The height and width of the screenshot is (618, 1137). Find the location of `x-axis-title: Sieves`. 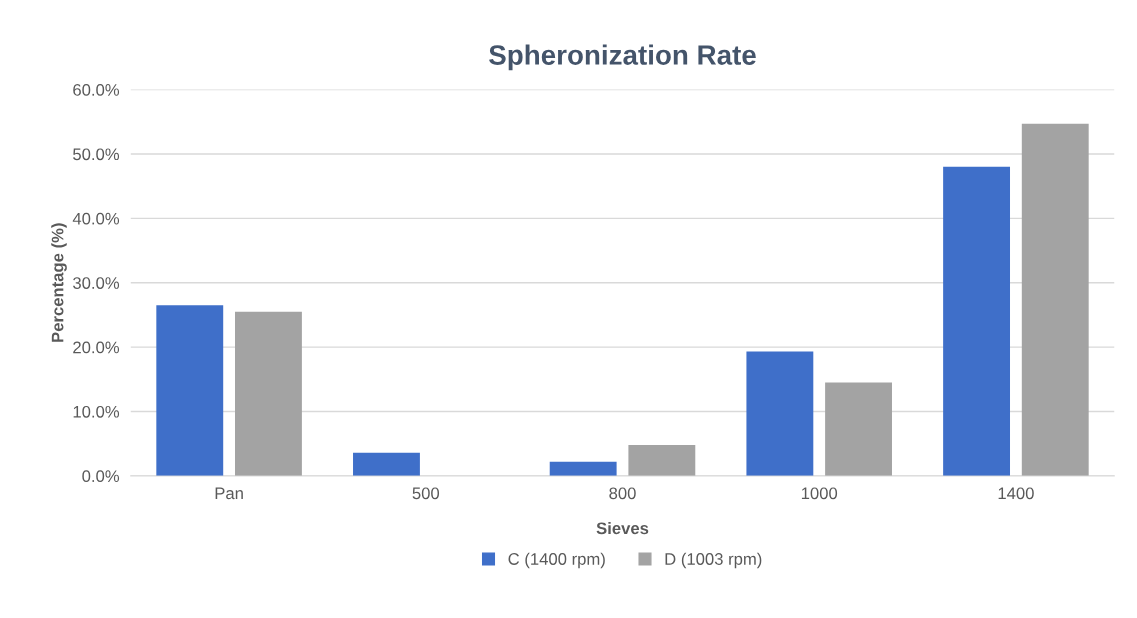

x-axis-title: Sieves is located at coordinates (622, 528).